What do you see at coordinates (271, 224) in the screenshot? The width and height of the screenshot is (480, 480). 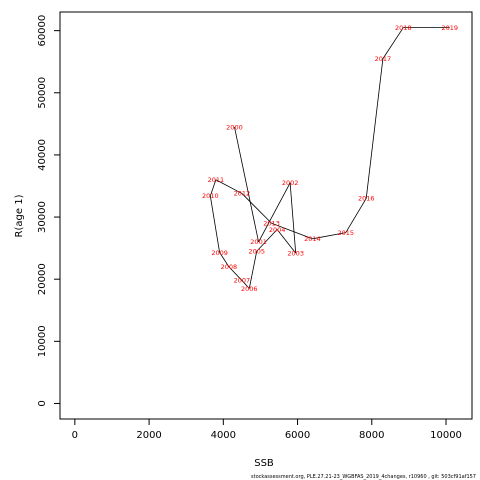 I see `point-label-2013: 2013` at bounding box center [271, 224].